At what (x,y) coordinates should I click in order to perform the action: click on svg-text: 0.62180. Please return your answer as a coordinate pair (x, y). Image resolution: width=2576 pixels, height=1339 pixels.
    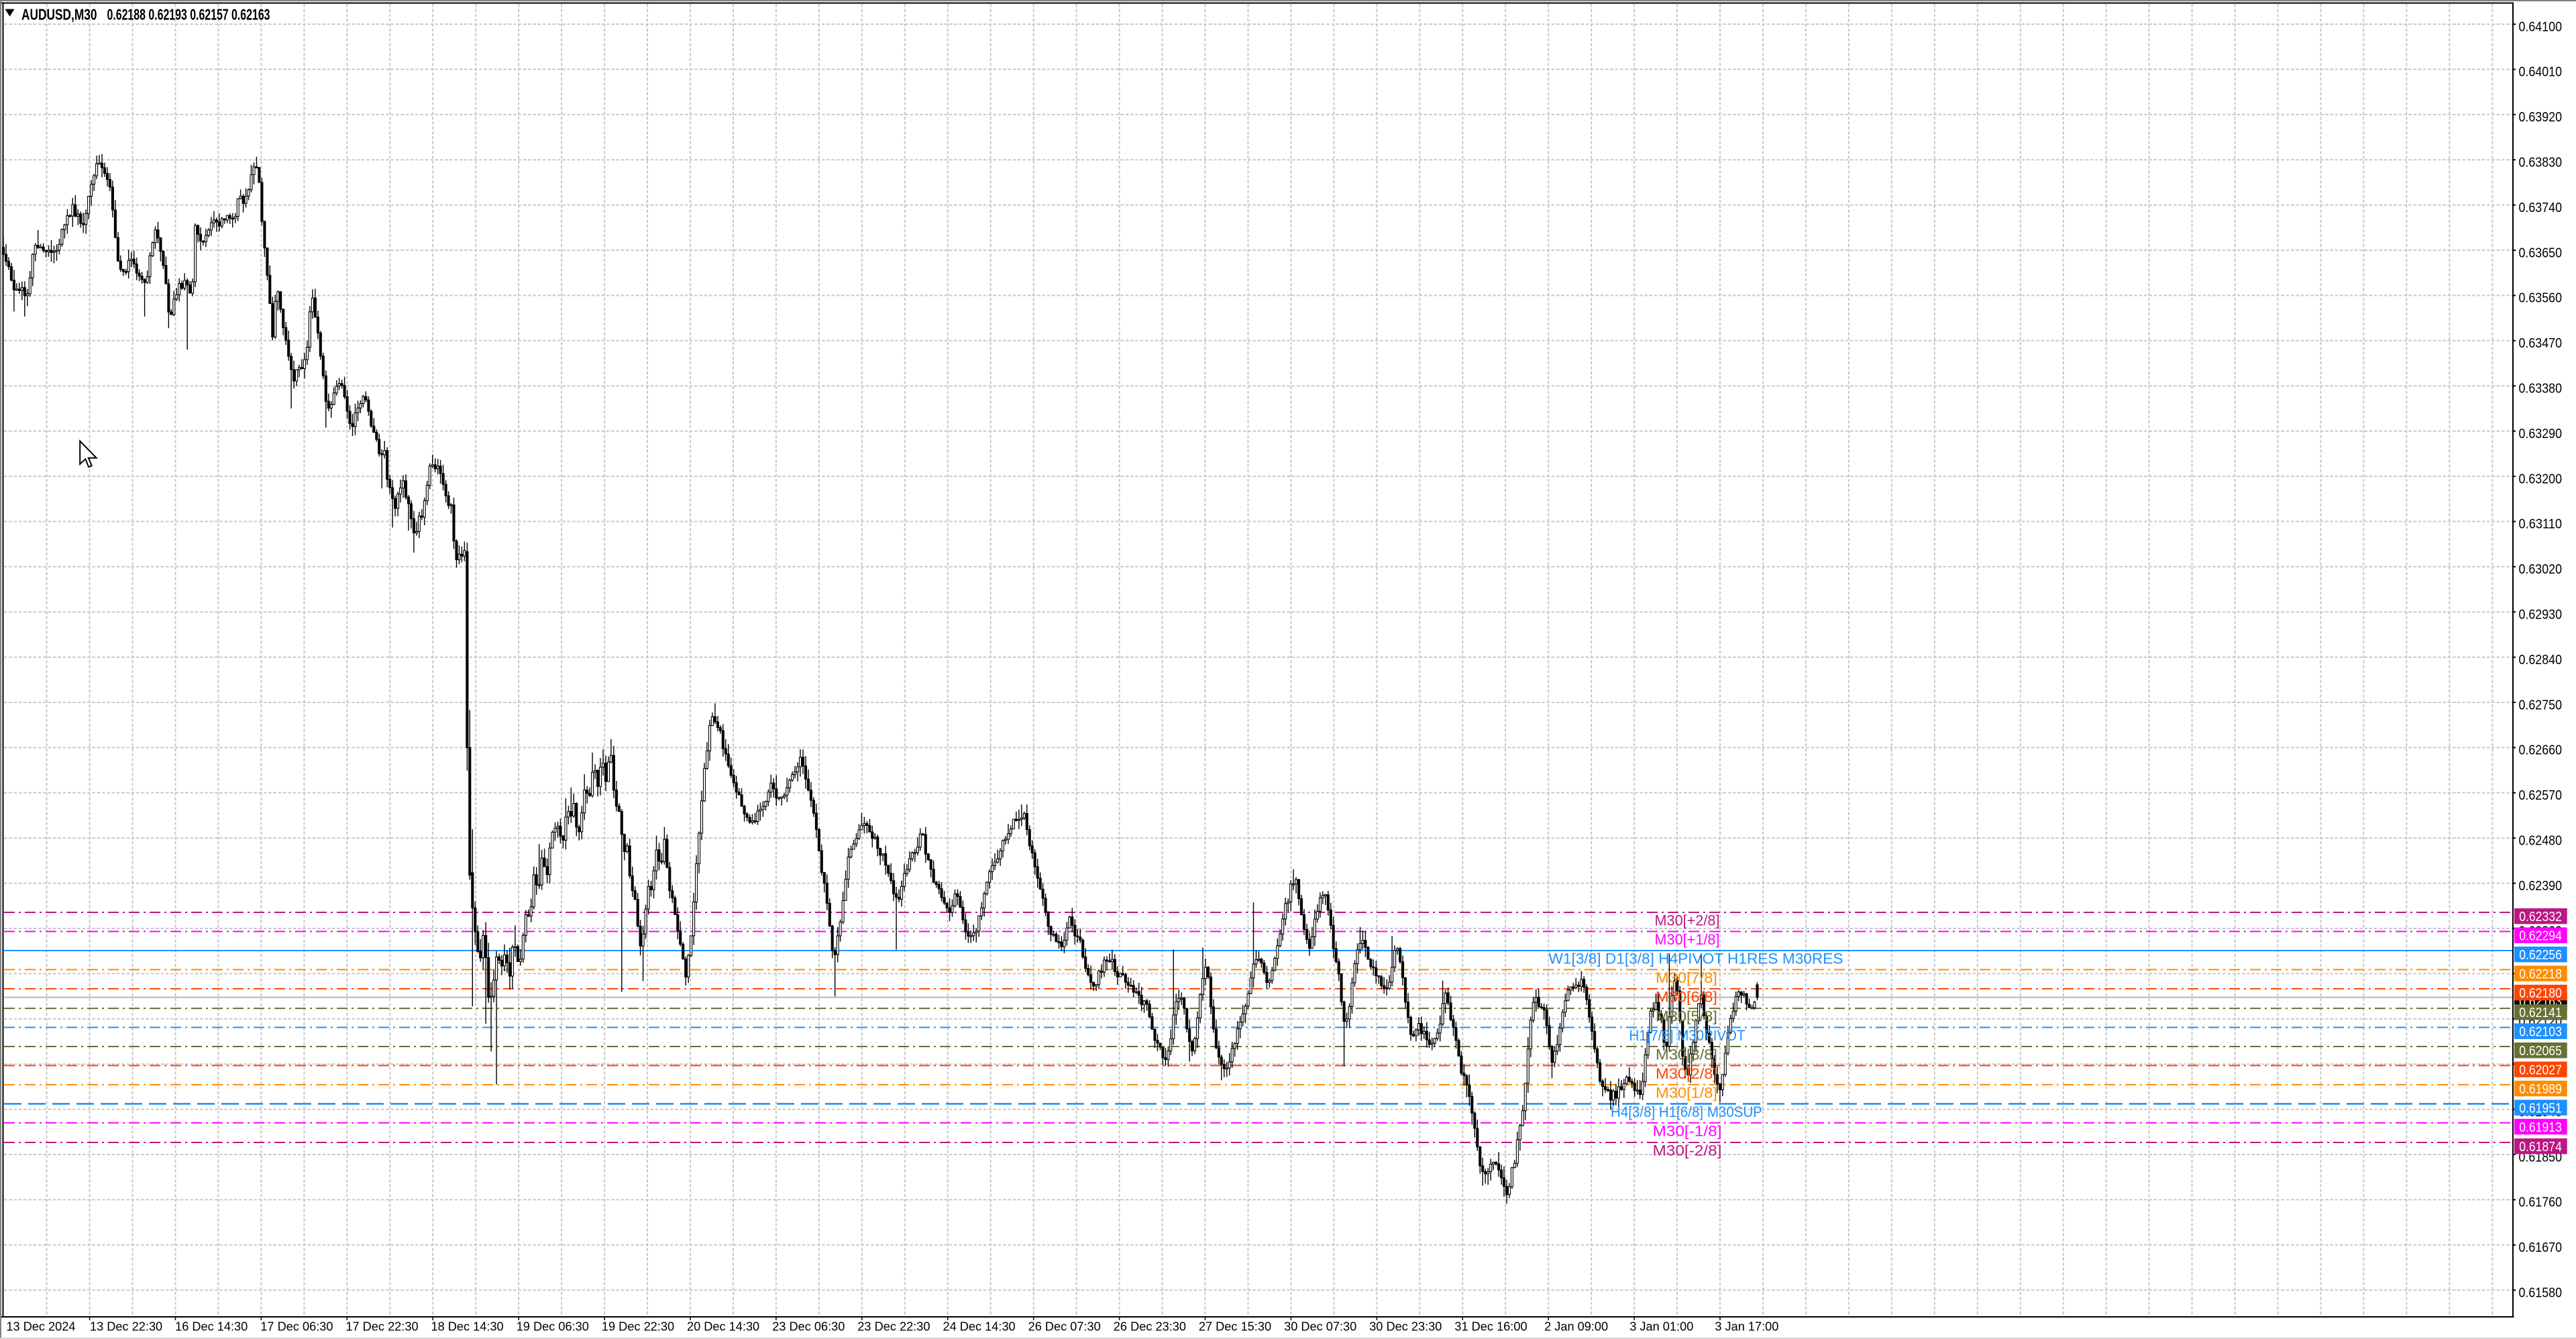
    Looking at the image, I should click on (2540, 993).